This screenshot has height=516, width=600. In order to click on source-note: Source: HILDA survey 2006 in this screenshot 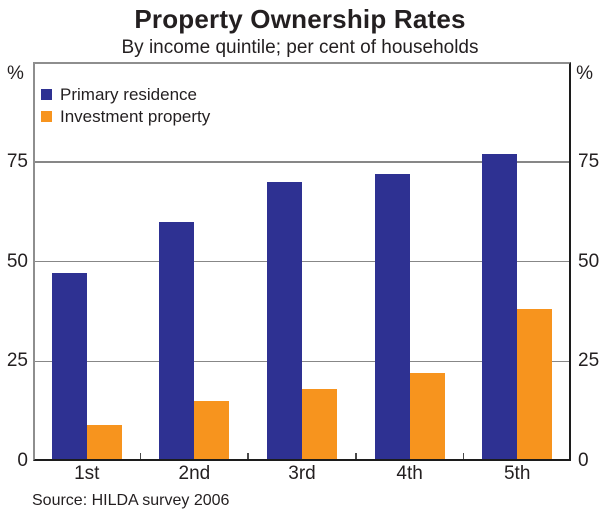, I will do `click(131, 500)`.